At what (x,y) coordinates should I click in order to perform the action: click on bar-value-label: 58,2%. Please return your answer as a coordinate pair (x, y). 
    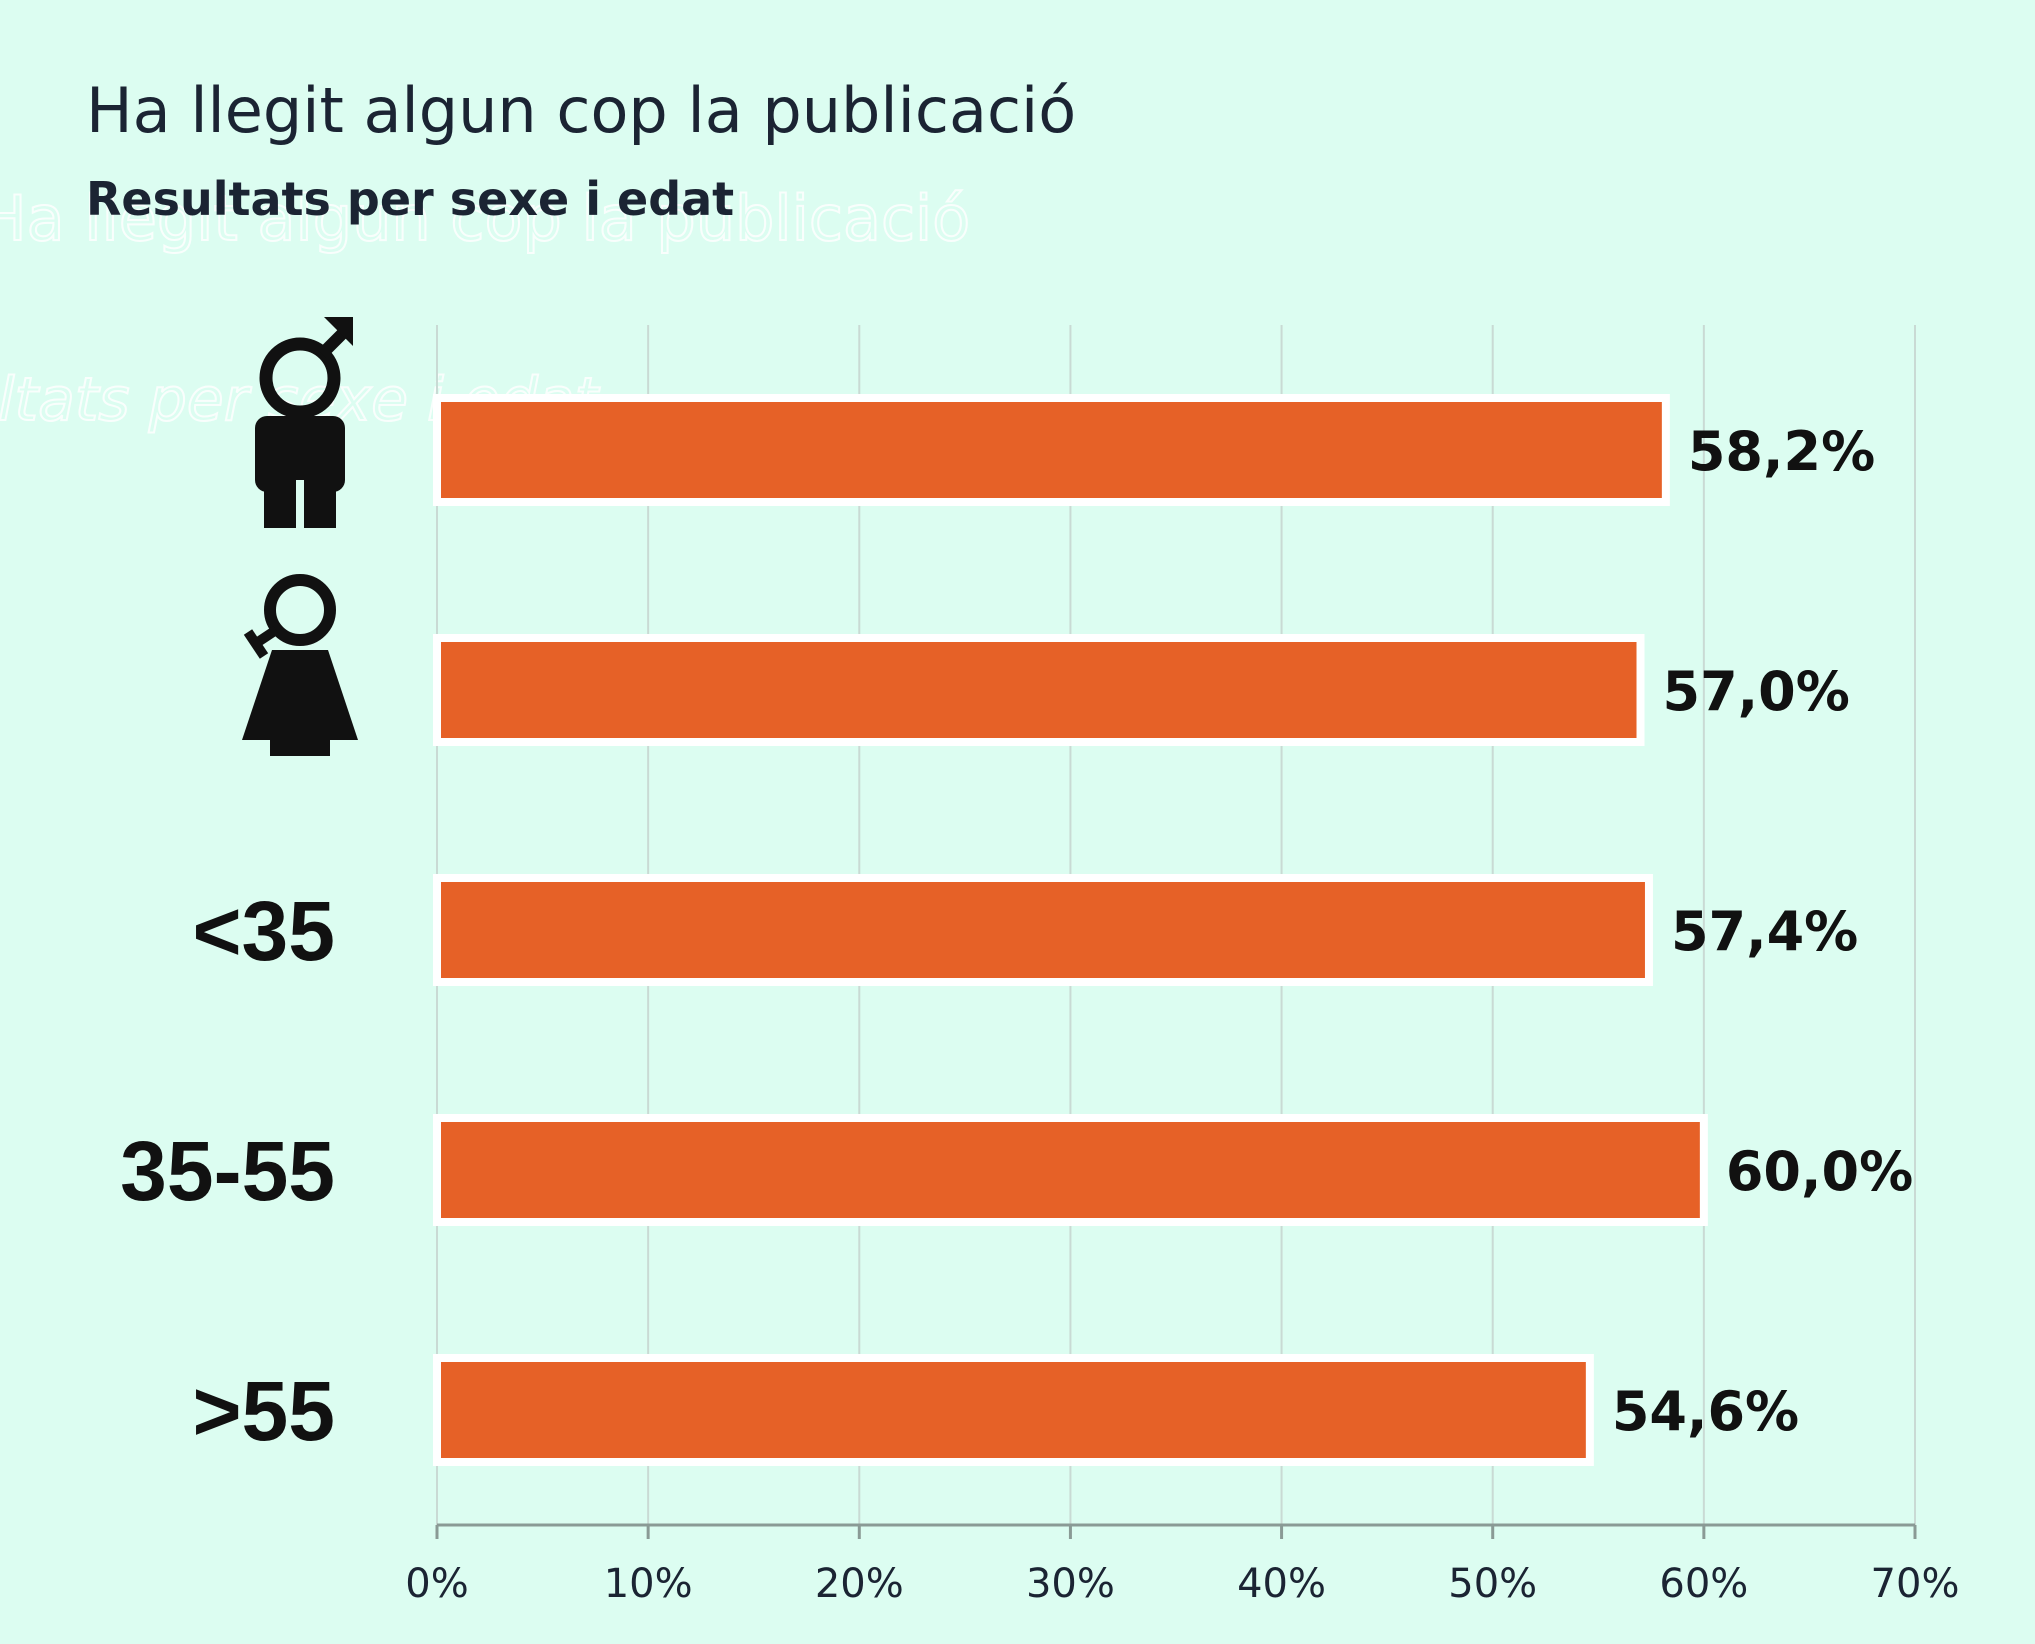
    Looking at the image, I should click on (1781, 451).